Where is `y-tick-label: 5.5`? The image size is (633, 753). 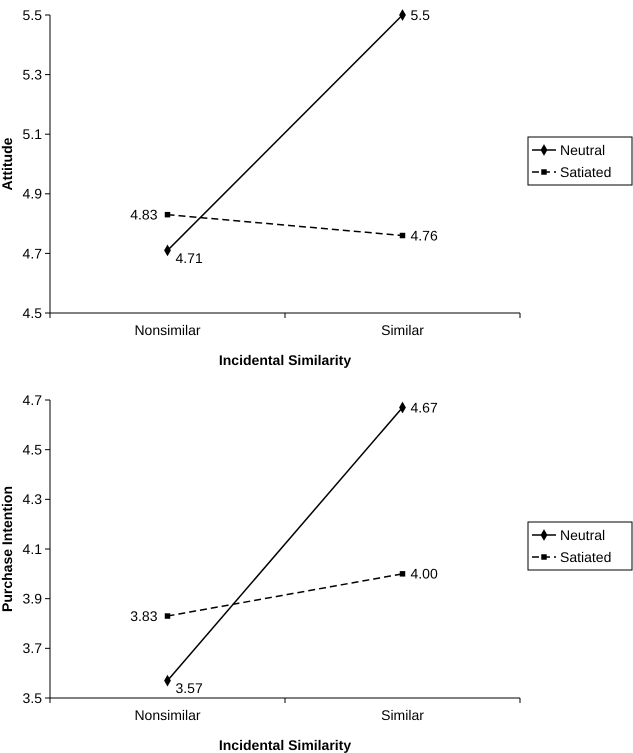 y-tick-label: 5.5 is located at coordinates (32, 14).